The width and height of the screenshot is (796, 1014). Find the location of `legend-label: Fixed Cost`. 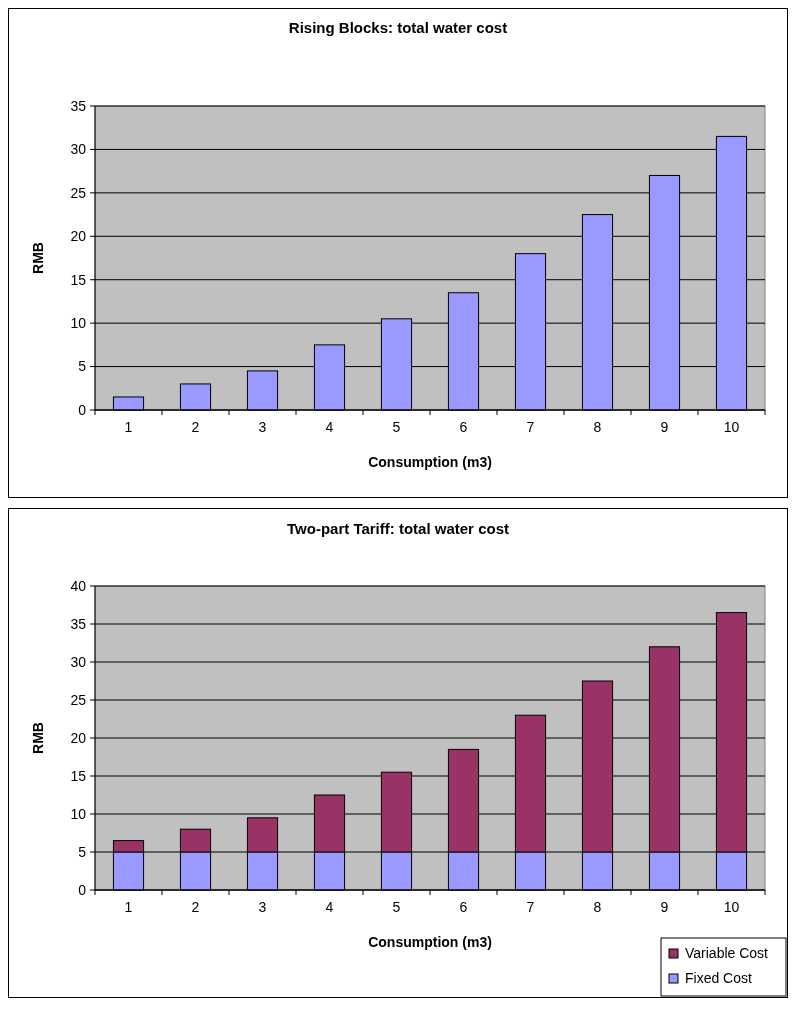

legend-label: Fixed Cost is located at coordinates (719, 978).